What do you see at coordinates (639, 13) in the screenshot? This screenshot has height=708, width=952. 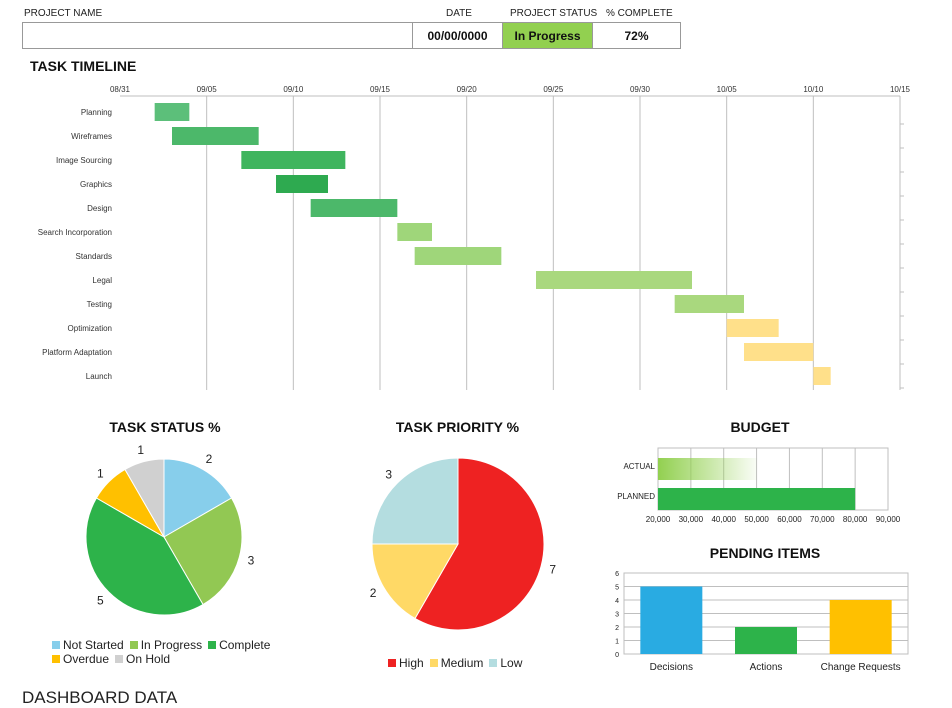 I see `complete-label: % COMPLETE` at bounding box center [639, 13].